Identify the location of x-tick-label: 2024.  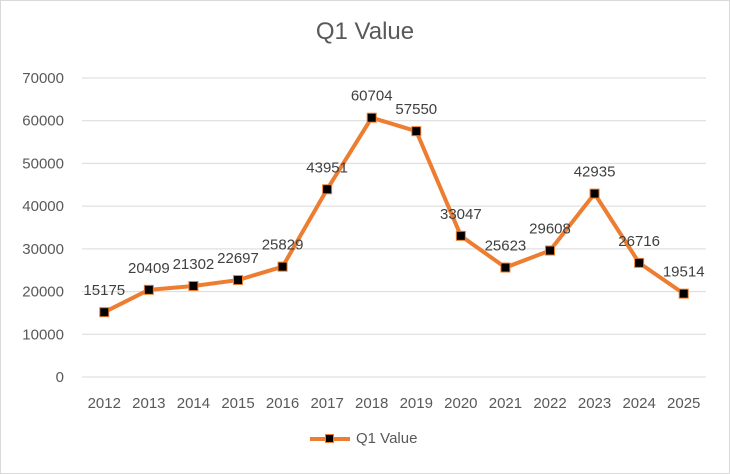
(638, 403).